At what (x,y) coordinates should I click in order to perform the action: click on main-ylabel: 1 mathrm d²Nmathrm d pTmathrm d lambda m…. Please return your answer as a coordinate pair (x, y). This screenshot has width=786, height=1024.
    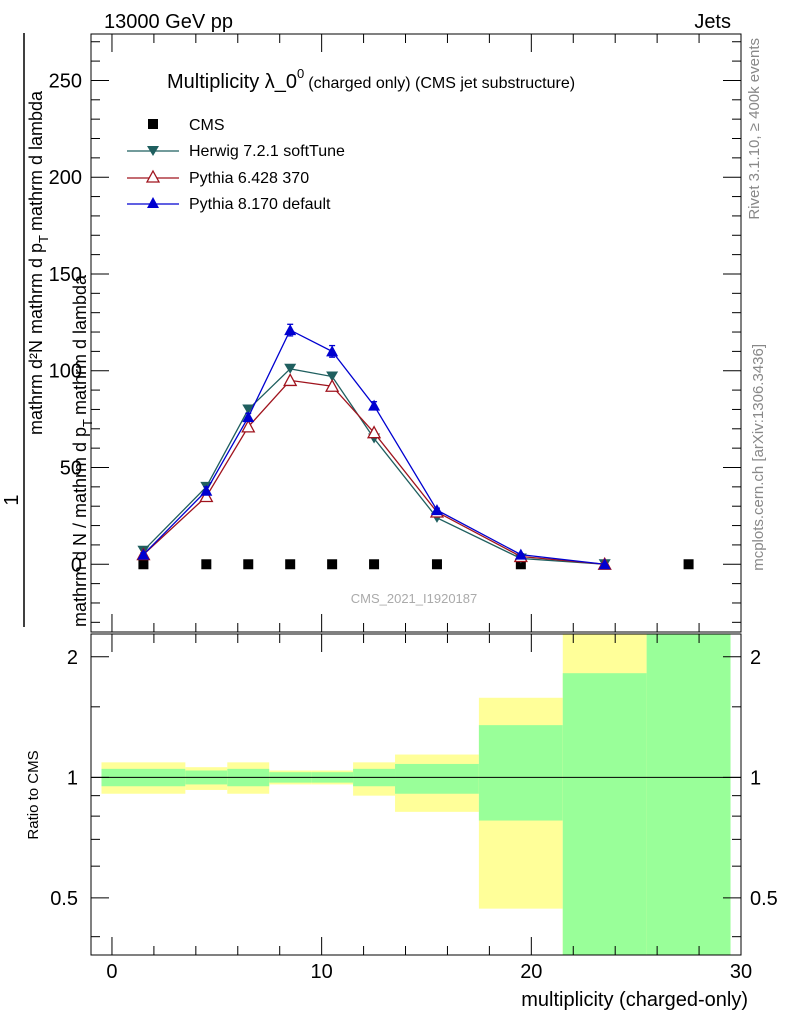
    Looking at the image, I should click on (48, 330).